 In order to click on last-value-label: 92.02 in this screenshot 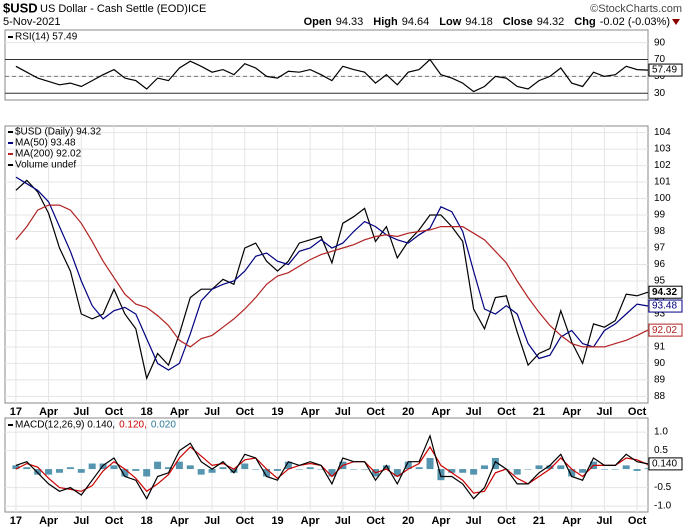, I will do `click(664, 330)`.